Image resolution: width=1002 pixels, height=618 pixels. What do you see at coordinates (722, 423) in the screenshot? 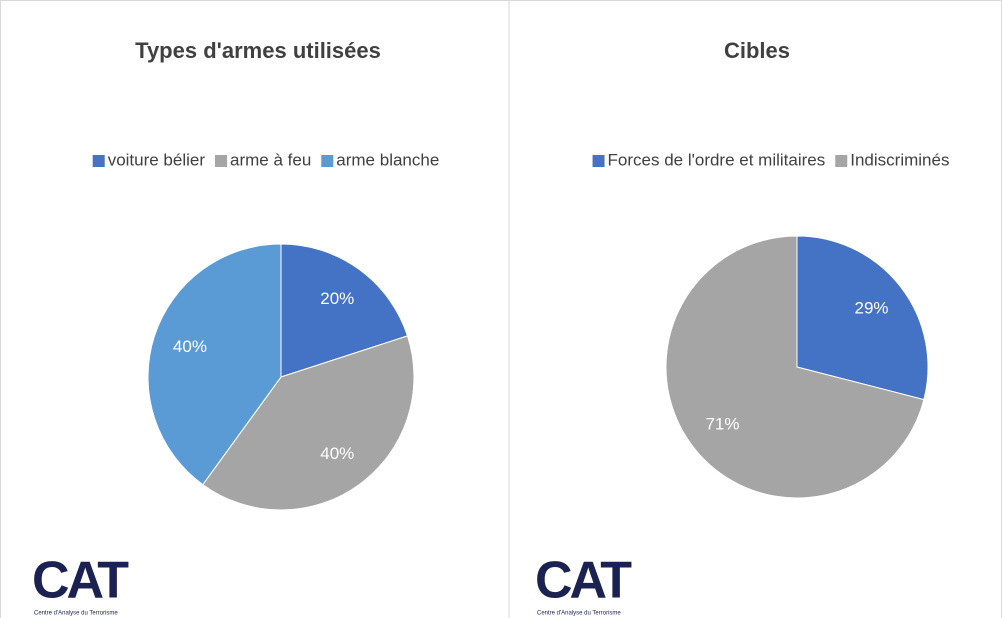
I see `data-label: 71%` at bounding box center [722, 423].